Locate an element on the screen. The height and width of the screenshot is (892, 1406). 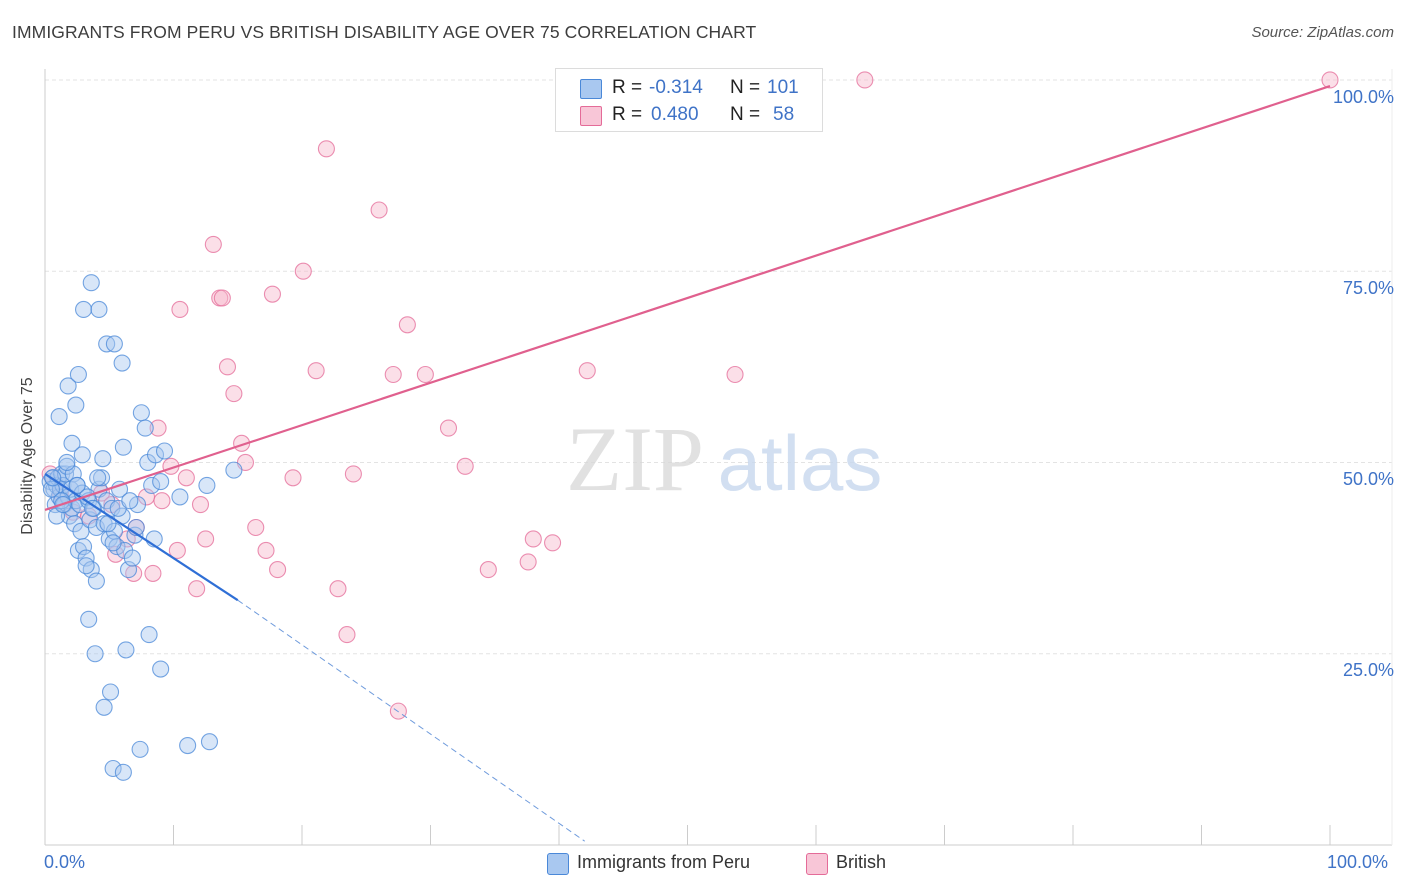
british-swatch is located at coordinates (591, 116).